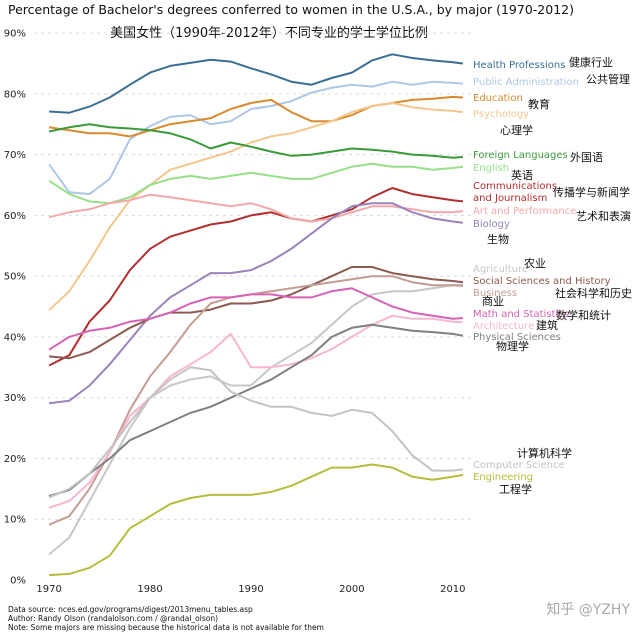  What do you see at coordinates (500, 269) in the screenshot?
I see `series-label: Agriculture` at bounding box center [500, 269].